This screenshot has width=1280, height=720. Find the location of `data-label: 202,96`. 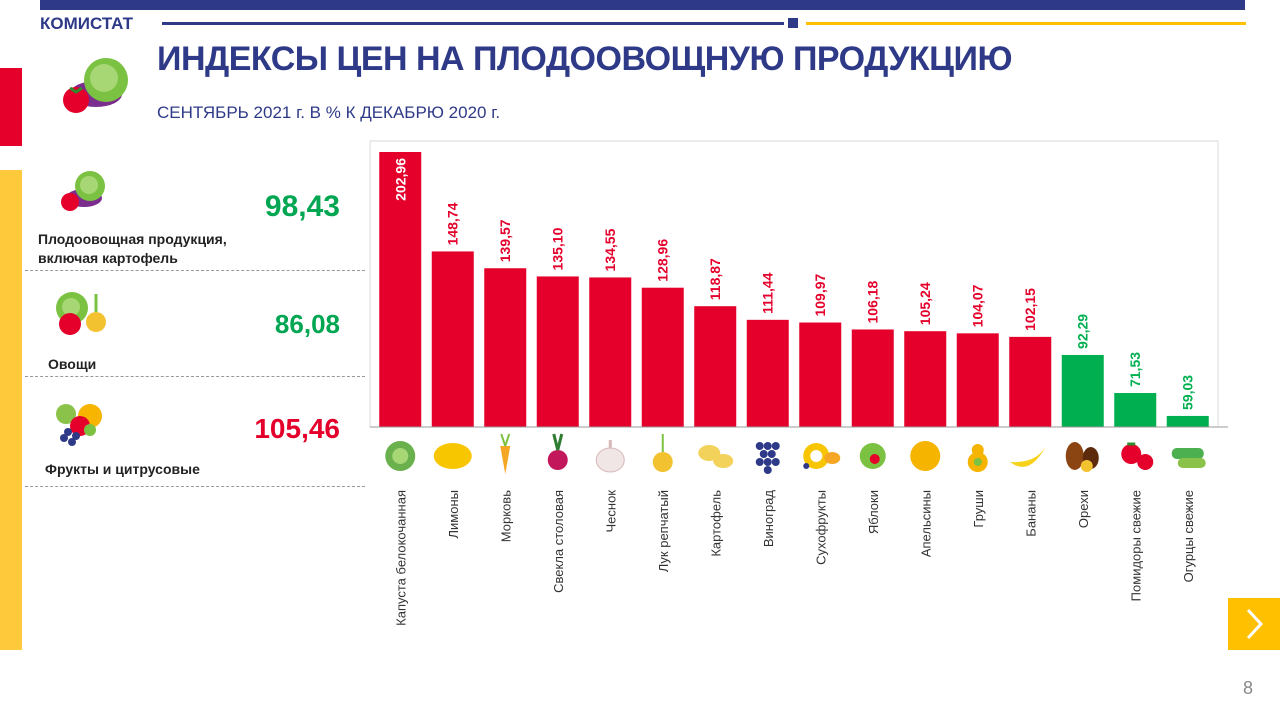

data-label: 202,96 is located at coordinates (400, 179).